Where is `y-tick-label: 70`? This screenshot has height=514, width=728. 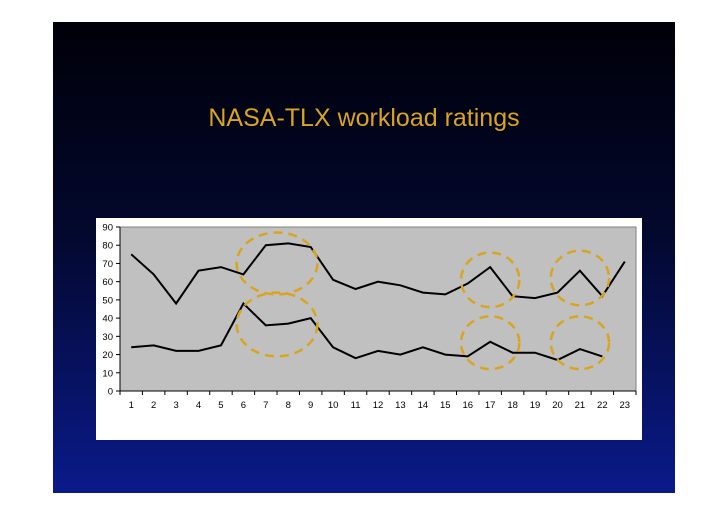
y-tick-label: 70 is located at coordinates (107, 264).